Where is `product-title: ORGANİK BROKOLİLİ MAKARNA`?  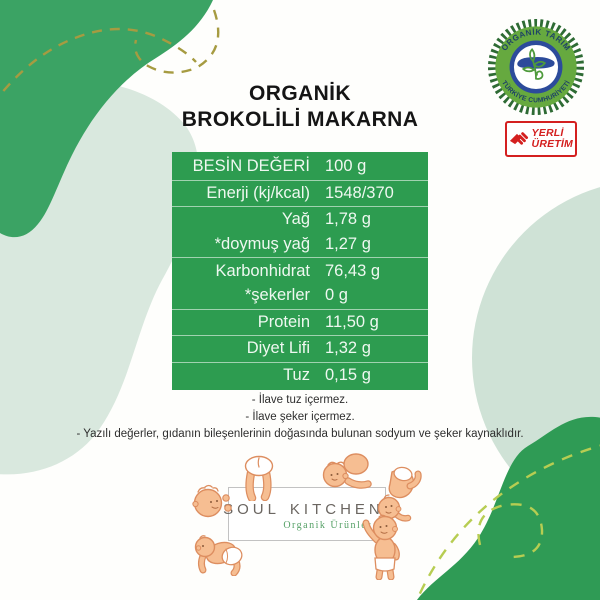
product-title: ORGANİK BROKOLİLİ MAKARNA is located at coordinates (300, 107).